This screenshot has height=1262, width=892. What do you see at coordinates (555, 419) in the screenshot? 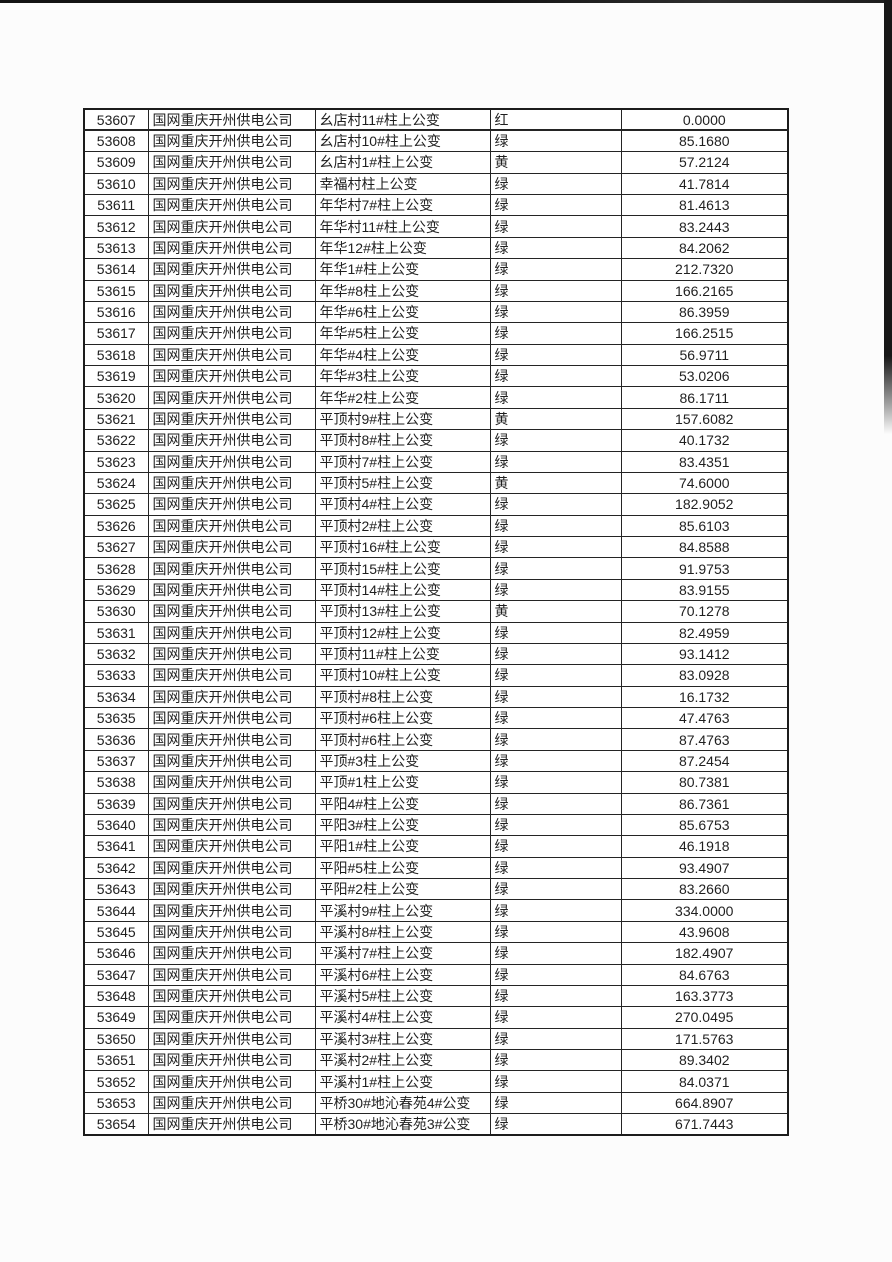
I see `cell-status-color: 黄` at bounding box center [555, 419].